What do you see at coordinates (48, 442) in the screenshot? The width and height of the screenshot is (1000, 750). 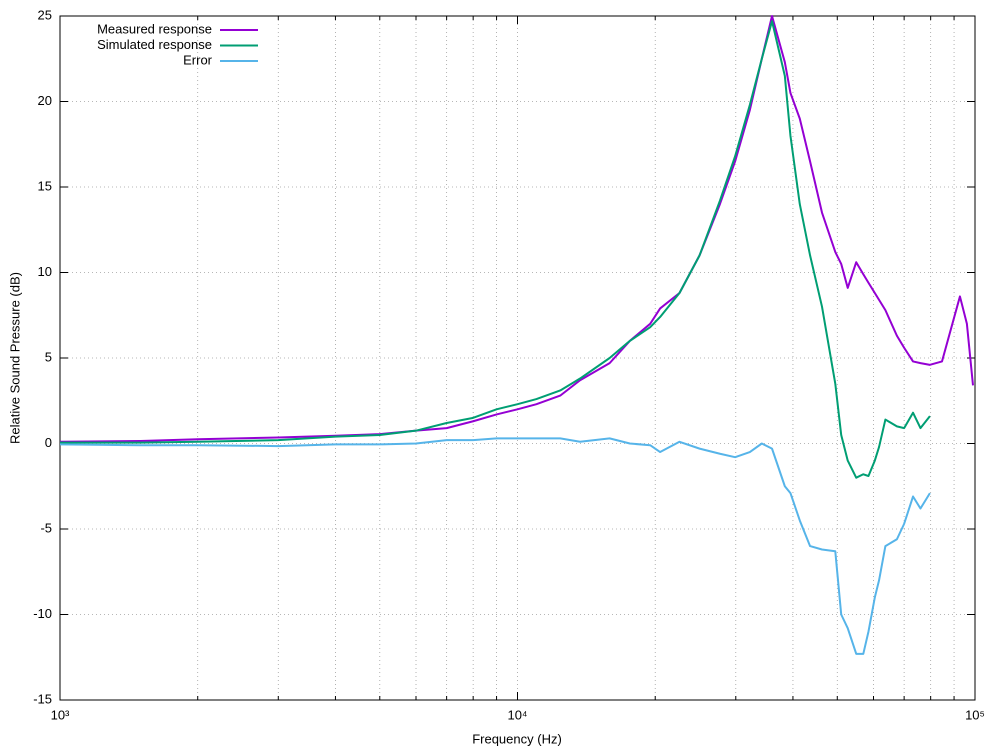 I see `y-tick-label: 0` at bounding box center [48, 442].